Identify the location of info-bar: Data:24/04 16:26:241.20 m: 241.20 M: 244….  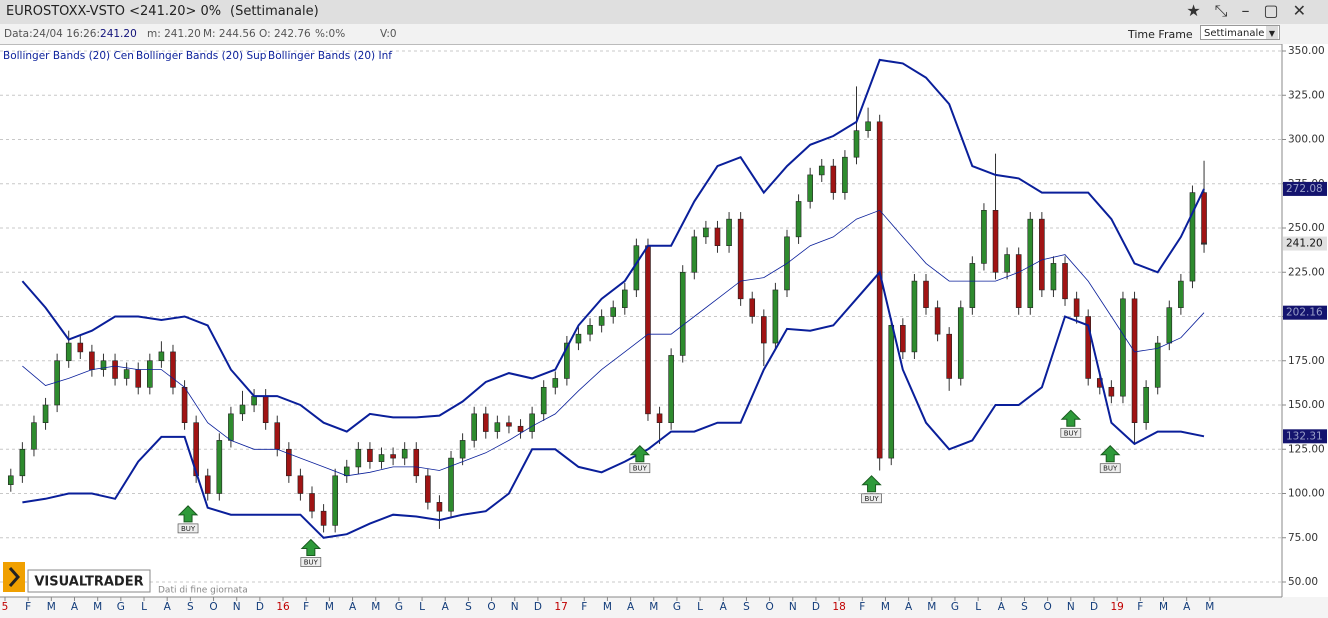
(664, 34).